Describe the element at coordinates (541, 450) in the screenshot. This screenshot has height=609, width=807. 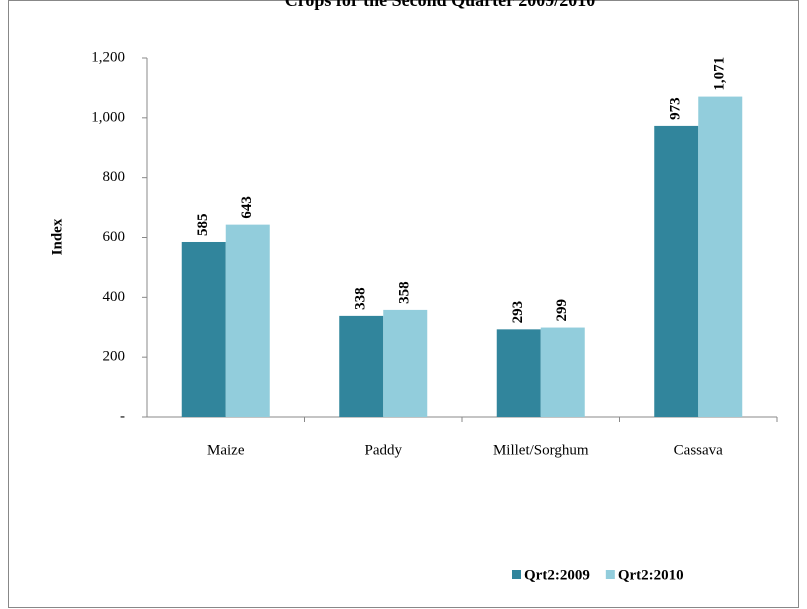
I see `x-tick-label: Millet/Sorghum` at that location.